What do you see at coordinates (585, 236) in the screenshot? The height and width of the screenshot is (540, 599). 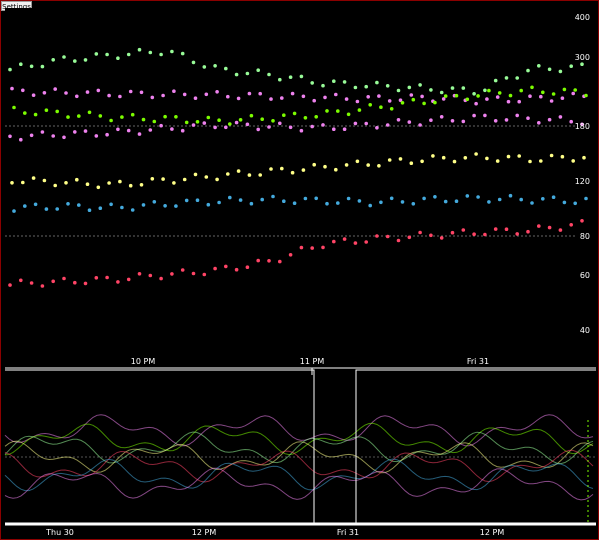 I see `y-tick-80: 80` at bounding box center [585, 236].